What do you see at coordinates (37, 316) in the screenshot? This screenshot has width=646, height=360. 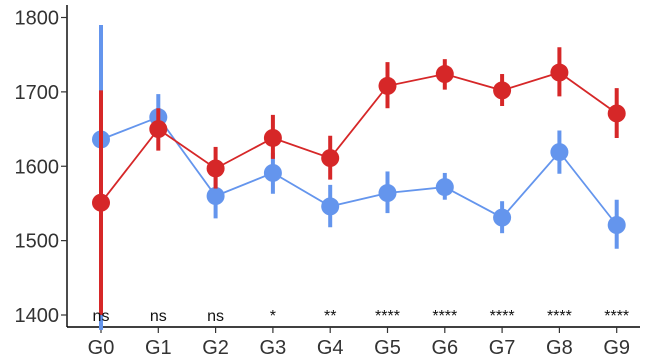 I see `y-tick-label: 1400` at bounding box center [37, 316].